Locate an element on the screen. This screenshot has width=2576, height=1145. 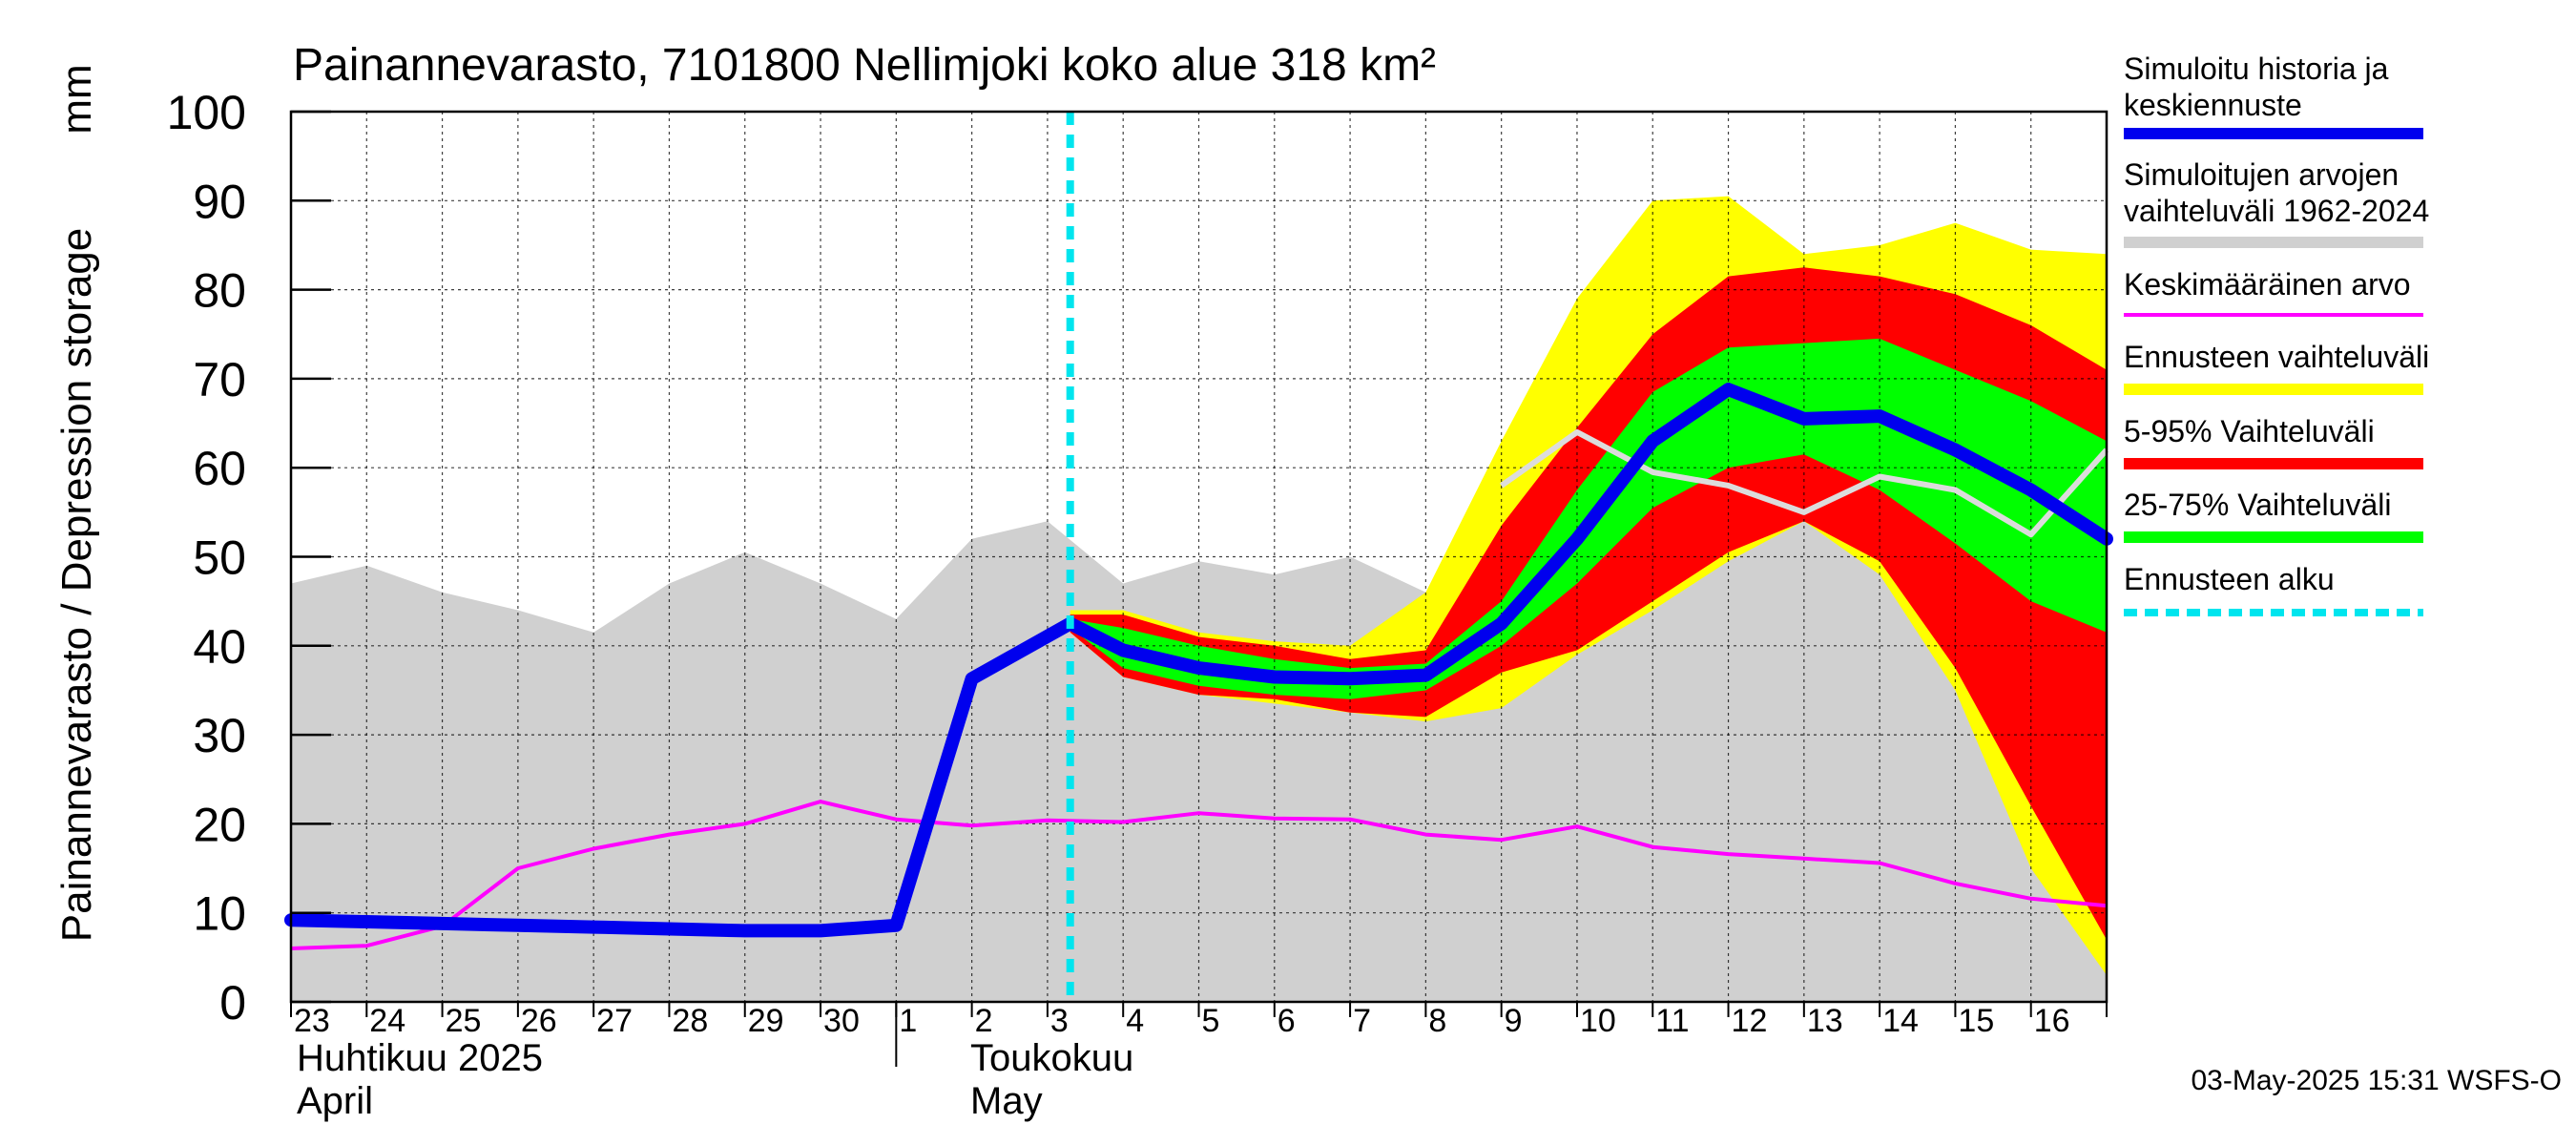
y-axis-label: Painannevarasto / Depression storage is located at coordinates (76, 585).